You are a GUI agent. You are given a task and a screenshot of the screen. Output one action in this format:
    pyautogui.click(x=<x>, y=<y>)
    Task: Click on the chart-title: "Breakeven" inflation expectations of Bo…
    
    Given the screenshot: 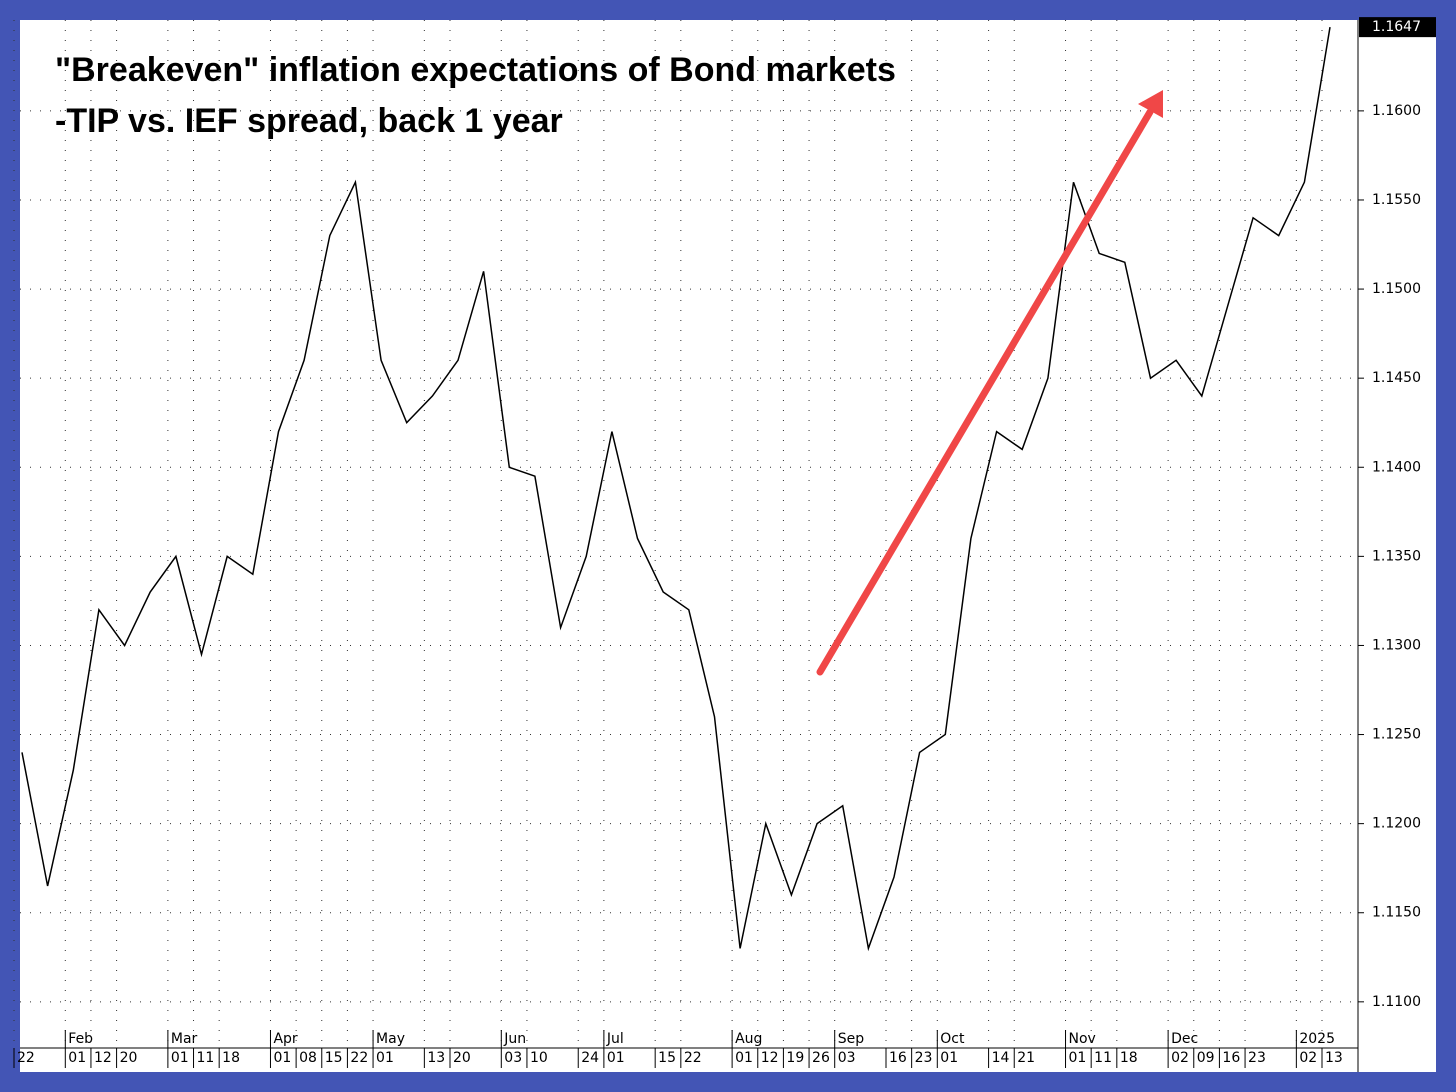 What is the action you would take?
    pyautogui.click(x=475, y=70)
    